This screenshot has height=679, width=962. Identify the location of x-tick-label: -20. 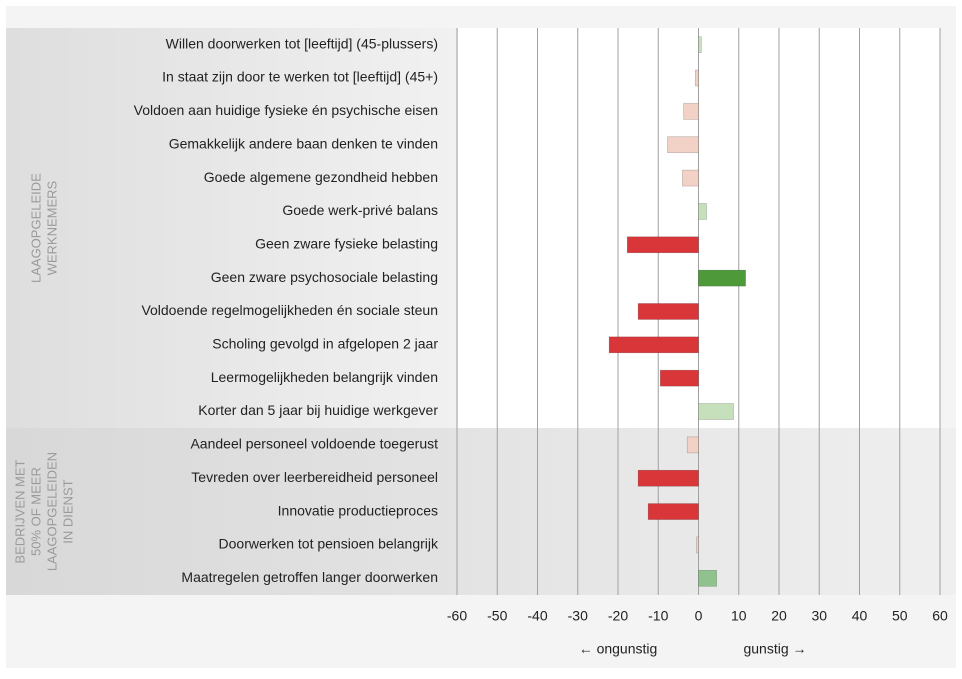
(618, 616).